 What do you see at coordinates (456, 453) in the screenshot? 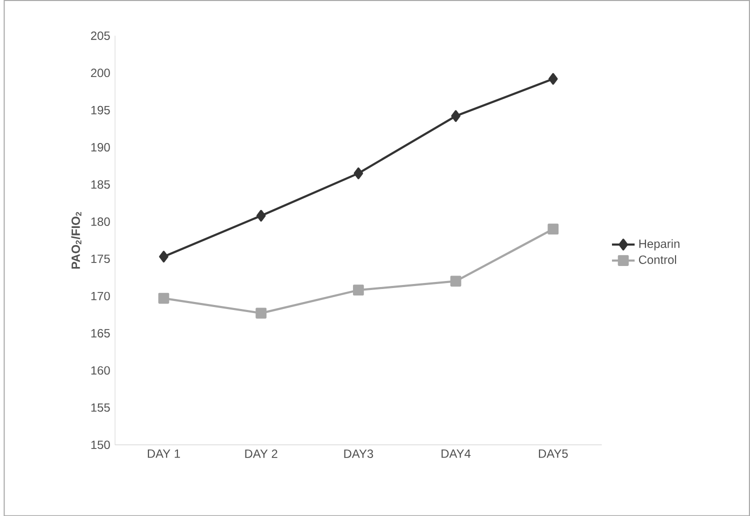
I see `x-tick-label: DAY4` at bounding box center [456, 453].